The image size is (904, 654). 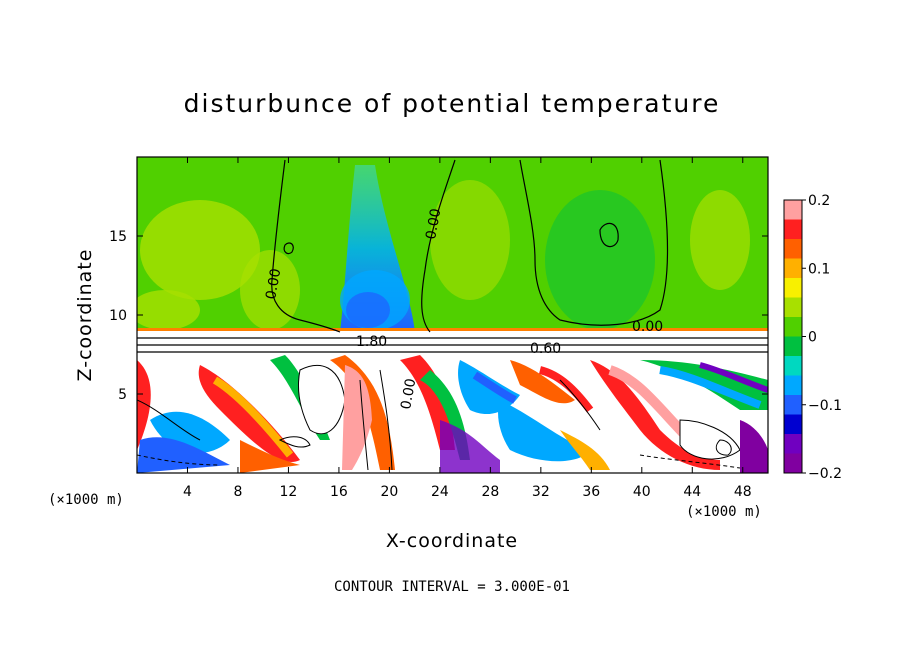 What do you see at coordinates (439, 420) in the screenshot?
I see `contour-lines-lower` at bounding box center [439, 420].